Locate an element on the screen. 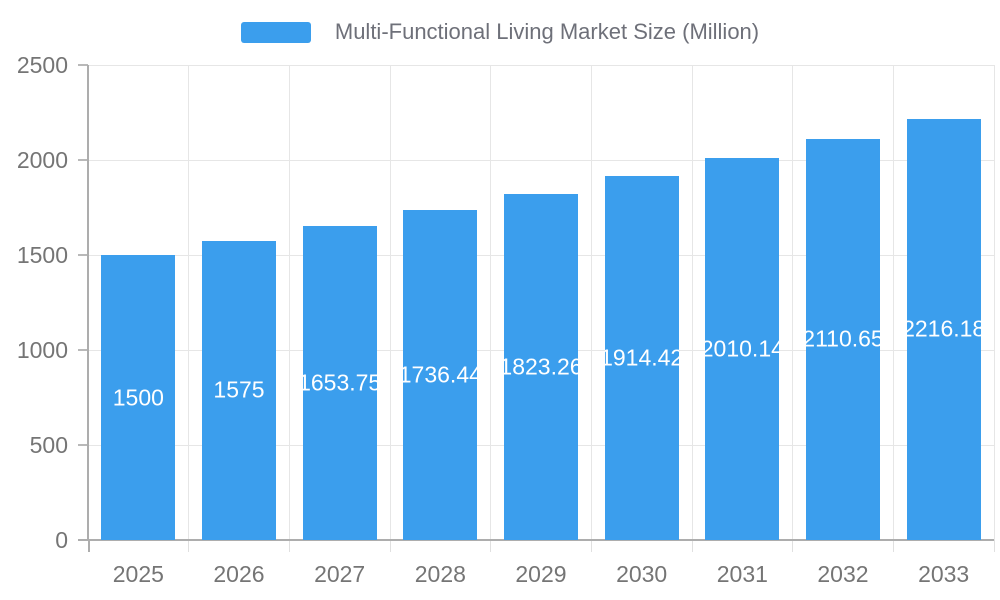 This screenshot has height=600, width=1000. bar-value-label: 1500 is located at coordinates (138, 397).